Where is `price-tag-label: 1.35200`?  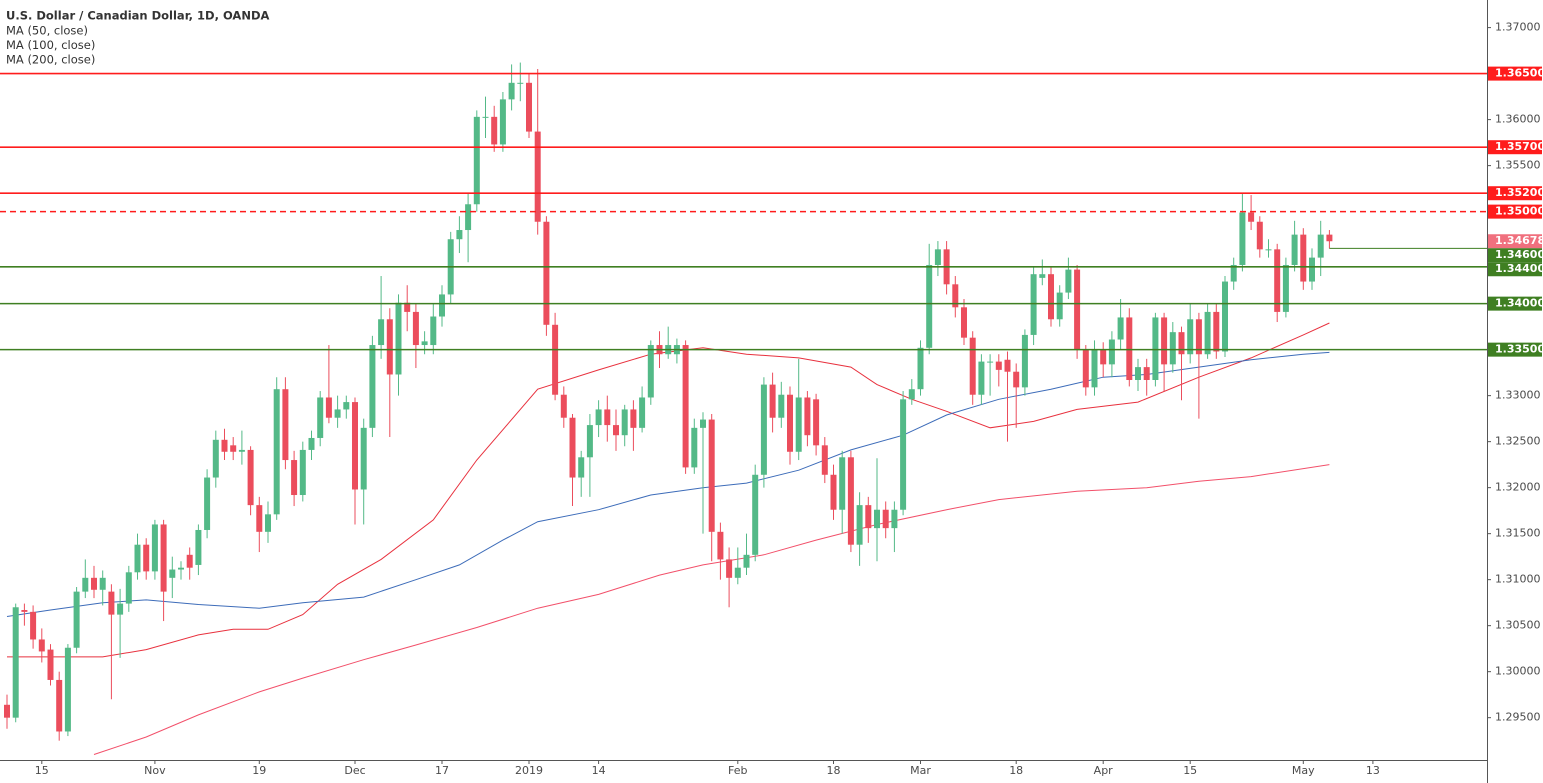
price-tag-label: 1.35200 is located at coordinates (1519, 192).